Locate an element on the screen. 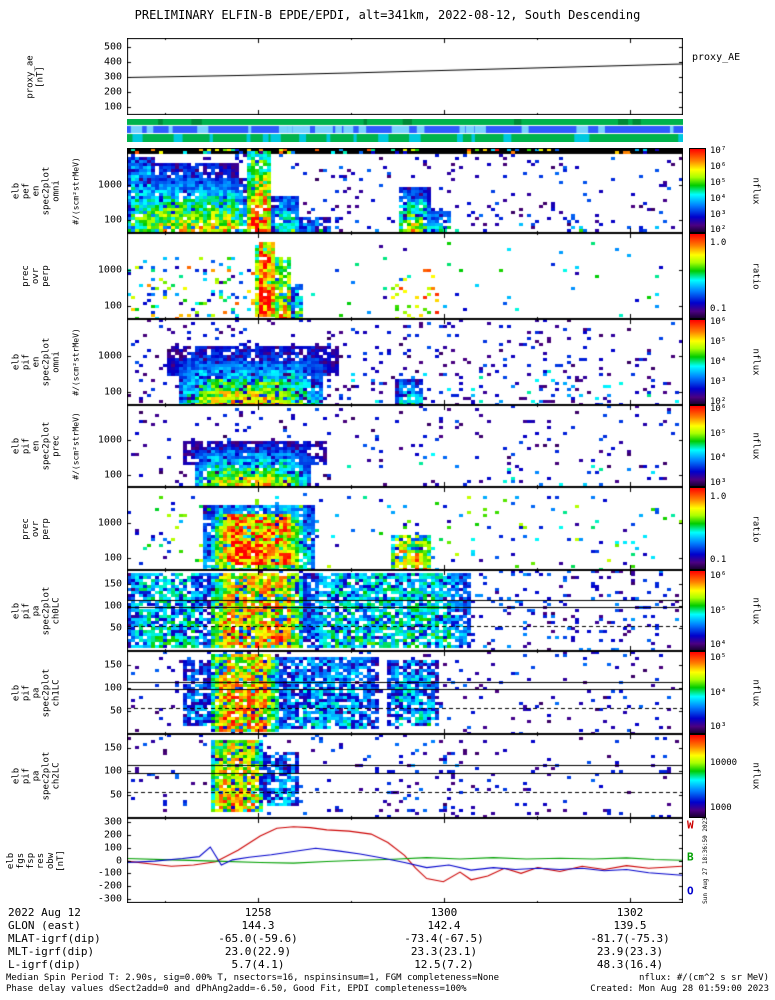 The width and height of the screenshot is (775, 1000). pif-omni-spectrogram is located at coordinates (405, 362).